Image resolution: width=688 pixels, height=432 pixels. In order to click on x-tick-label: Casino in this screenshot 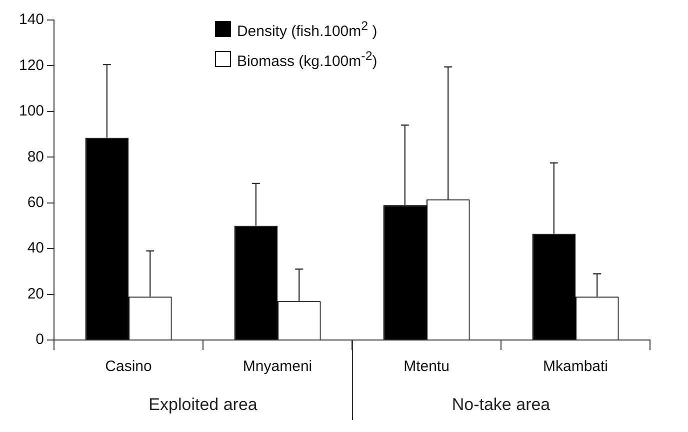, I will do `click(128, 367)`.